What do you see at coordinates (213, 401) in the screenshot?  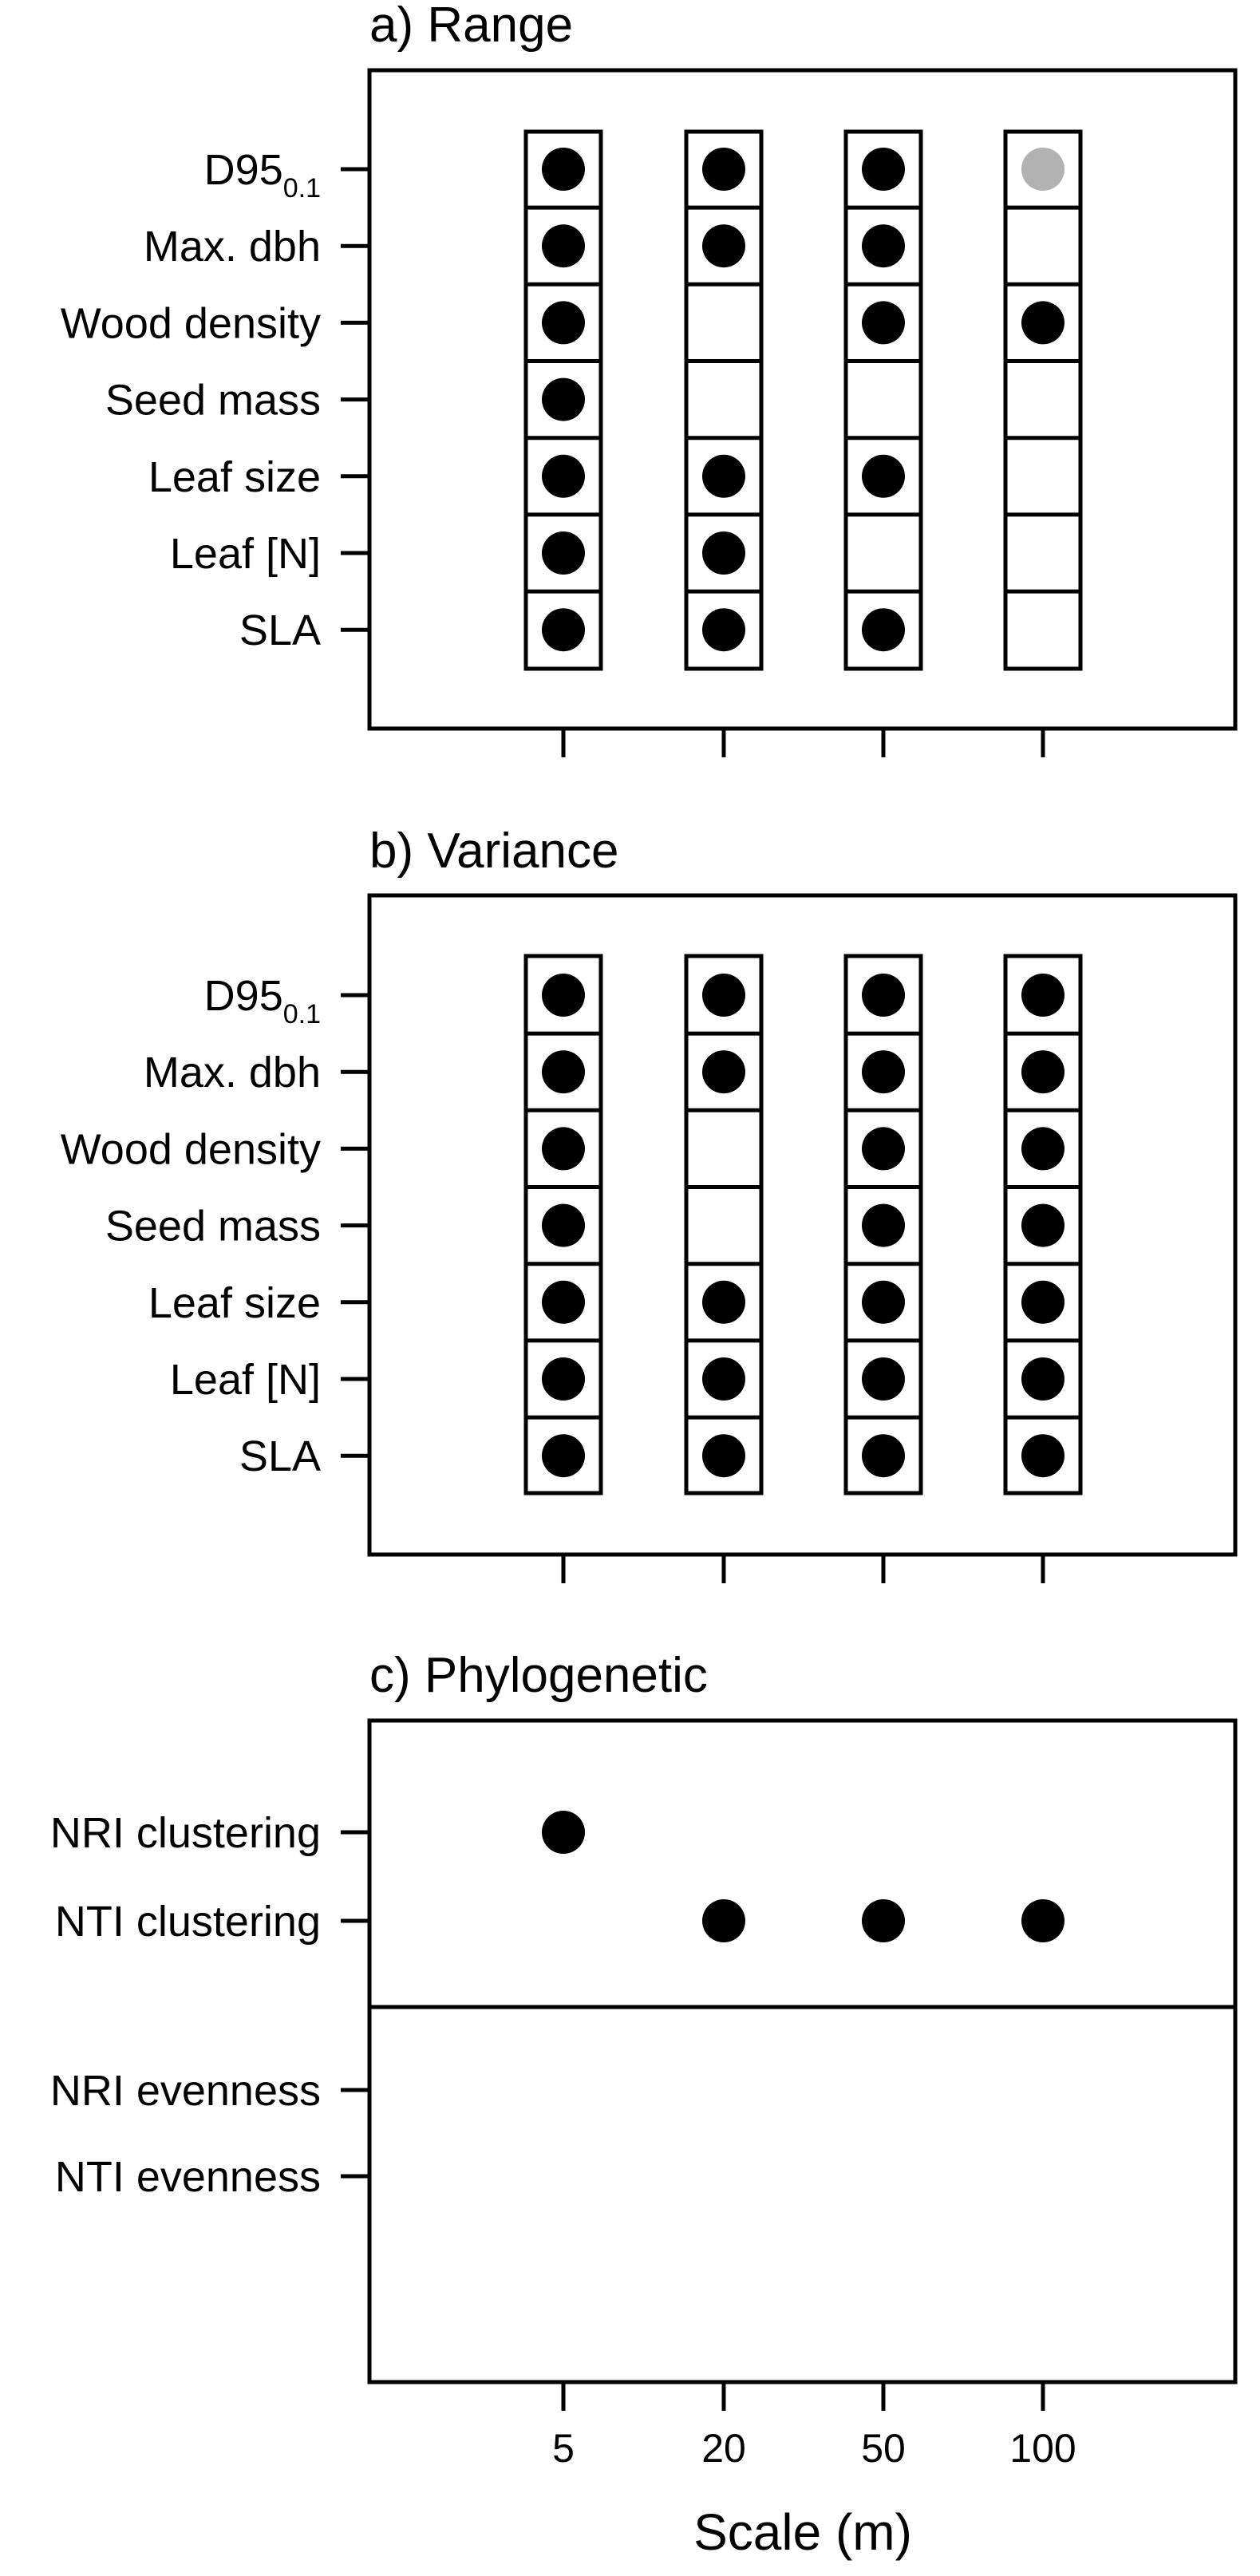 I see `range-row-label-seed-mass: Seed mass` at bounding box center [213, 401].